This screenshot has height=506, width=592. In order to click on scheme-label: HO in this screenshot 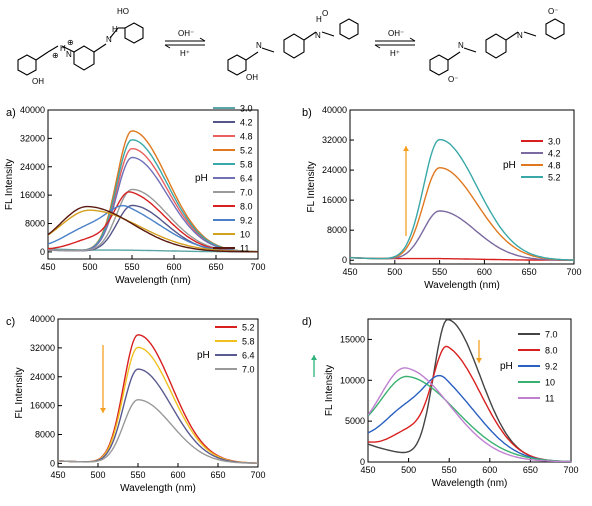, I will do `click(123, 11)`.